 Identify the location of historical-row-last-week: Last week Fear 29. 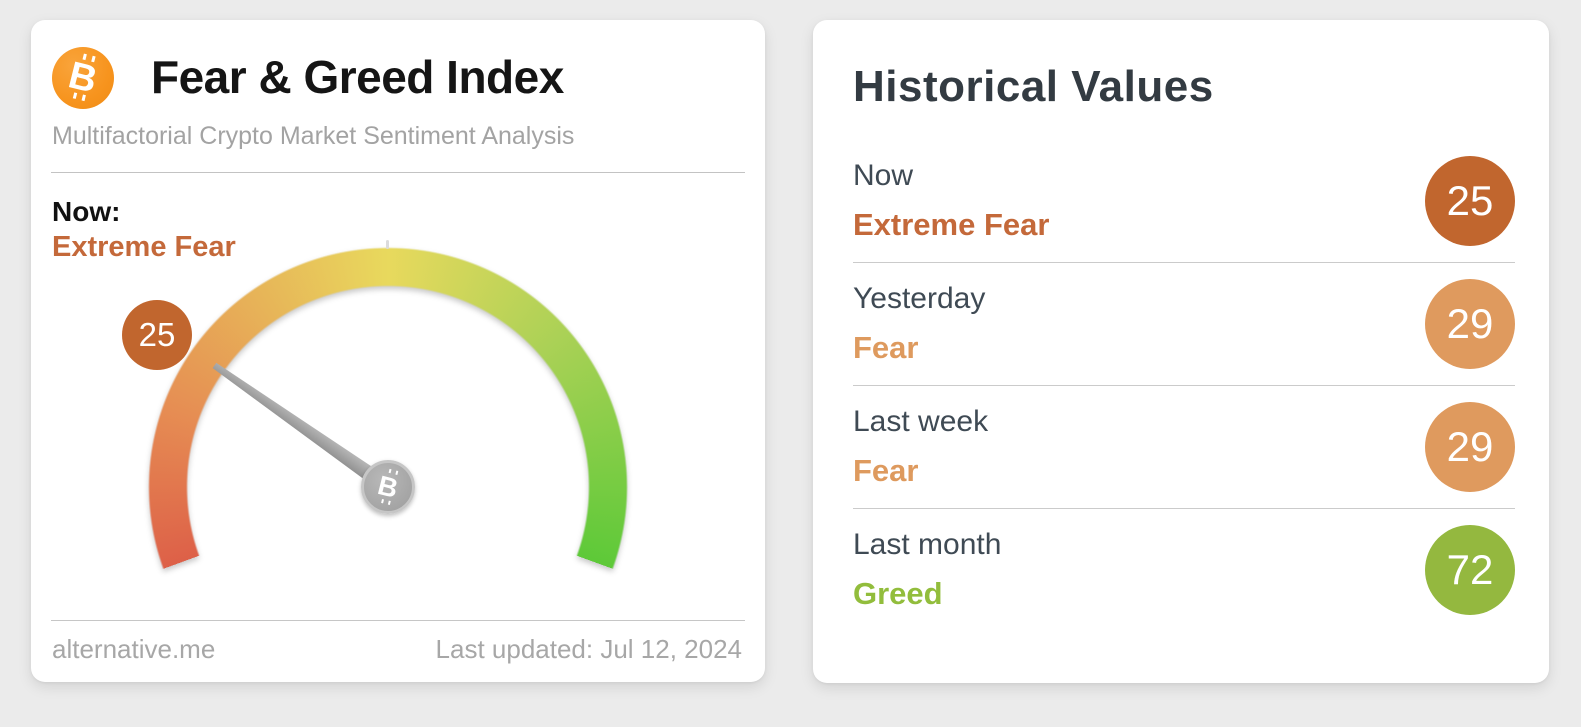
(1184, 446).